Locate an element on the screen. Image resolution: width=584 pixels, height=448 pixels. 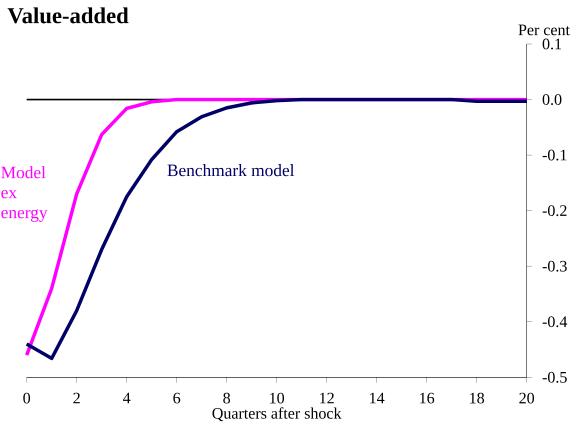
y-tick-label: -0.3 is located at coordinates (554, 266).